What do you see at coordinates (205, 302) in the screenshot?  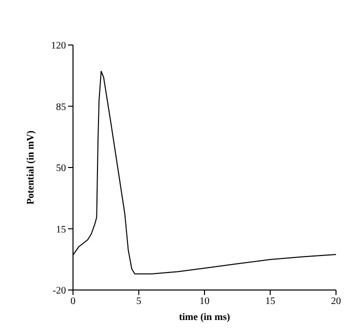 I see `x-tick-label: 10` at bounding box center [205, 302].